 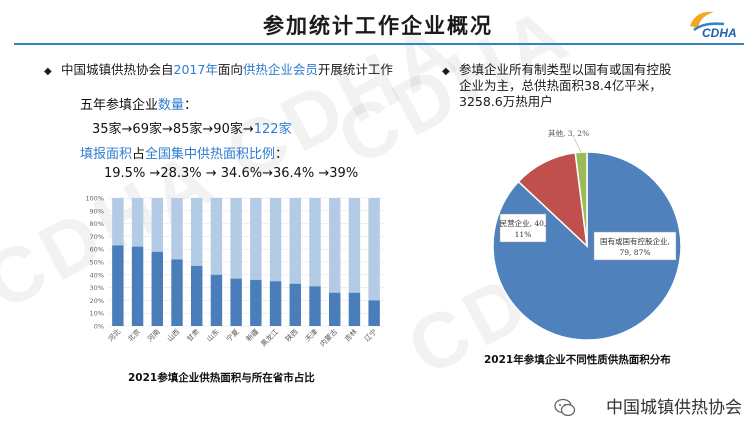 I want to click on logo-text: CDHA, so click(x=719, y=33).